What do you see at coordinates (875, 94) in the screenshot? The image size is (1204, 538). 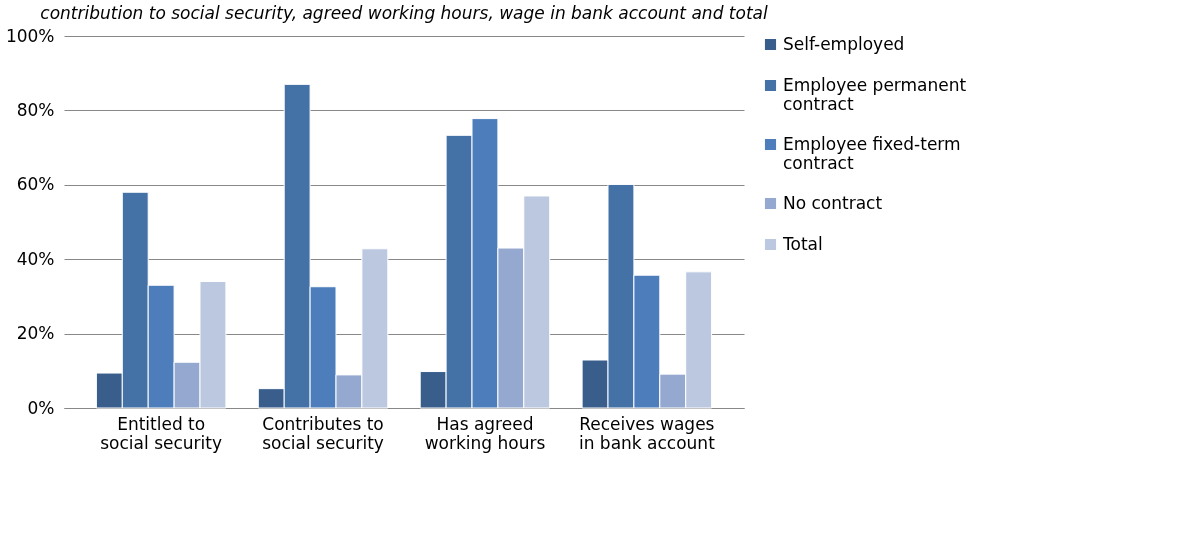 I see `legend-label: Employee permanent contract` at bounding box center [875, 94].